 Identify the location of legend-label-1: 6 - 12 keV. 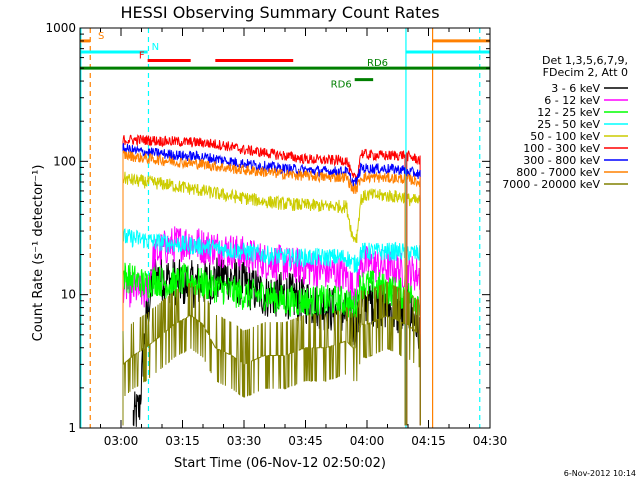
(572, 100).